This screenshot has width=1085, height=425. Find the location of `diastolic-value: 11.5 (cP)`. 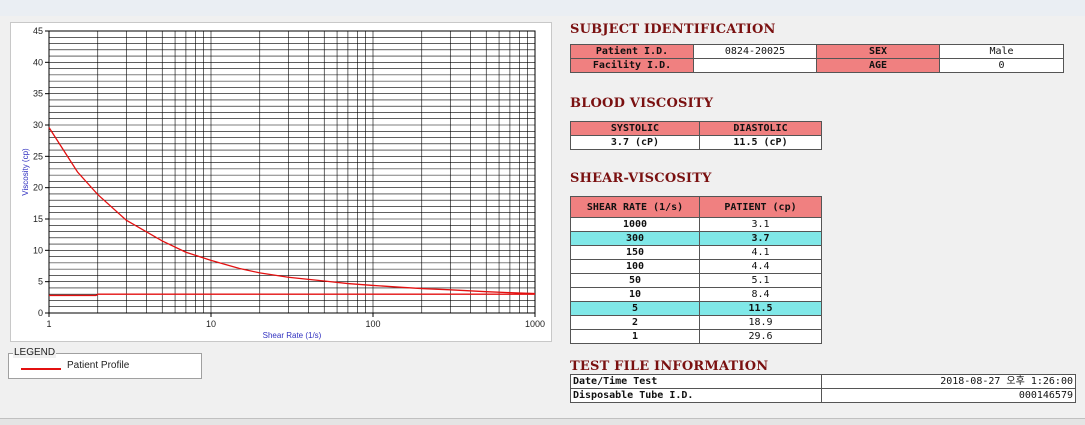

diastolic-value: 11.5 (cP) is located at coordinates (760, 142).